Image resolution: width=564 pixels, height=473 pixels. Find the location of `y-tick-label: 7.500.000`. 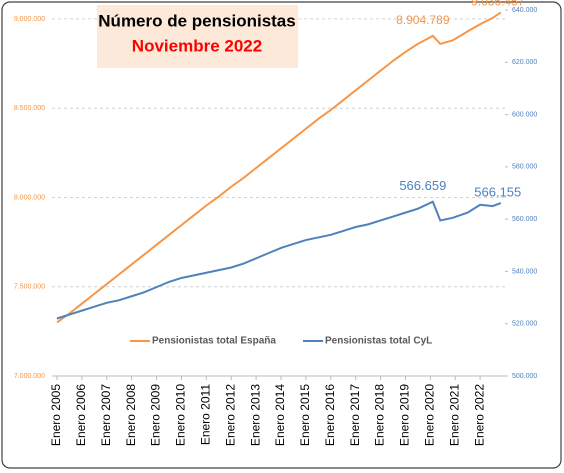

y-tick-label: 7.500.000 is located at coordinates (29, 287).